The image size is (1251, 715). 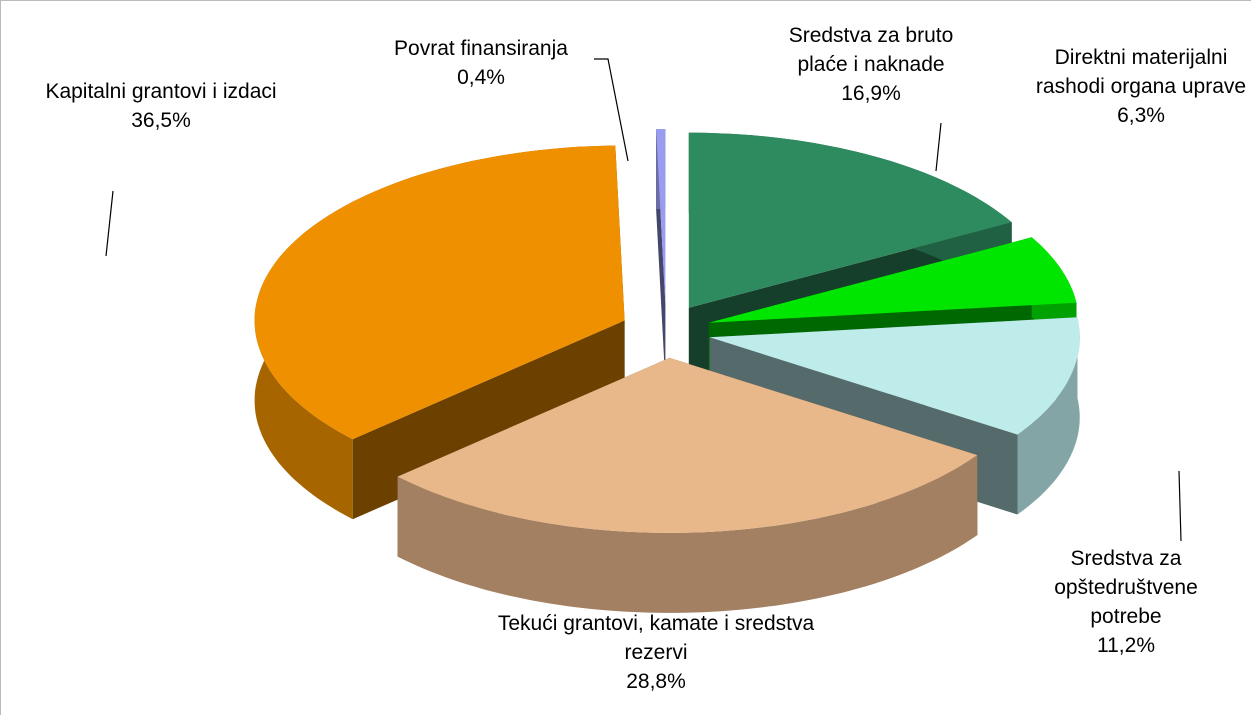 I want to click on category-label: Sredstva za bruto plaće i naknade, so click(x=871, y=50).